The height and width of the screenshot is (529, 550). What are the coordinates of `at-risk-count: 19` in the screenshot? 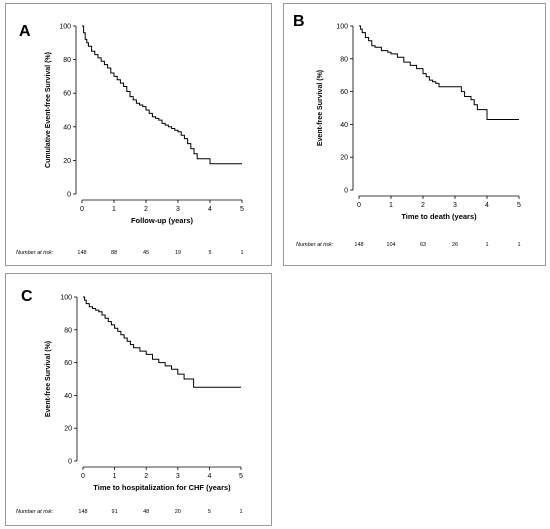 It's located at (178, 253).